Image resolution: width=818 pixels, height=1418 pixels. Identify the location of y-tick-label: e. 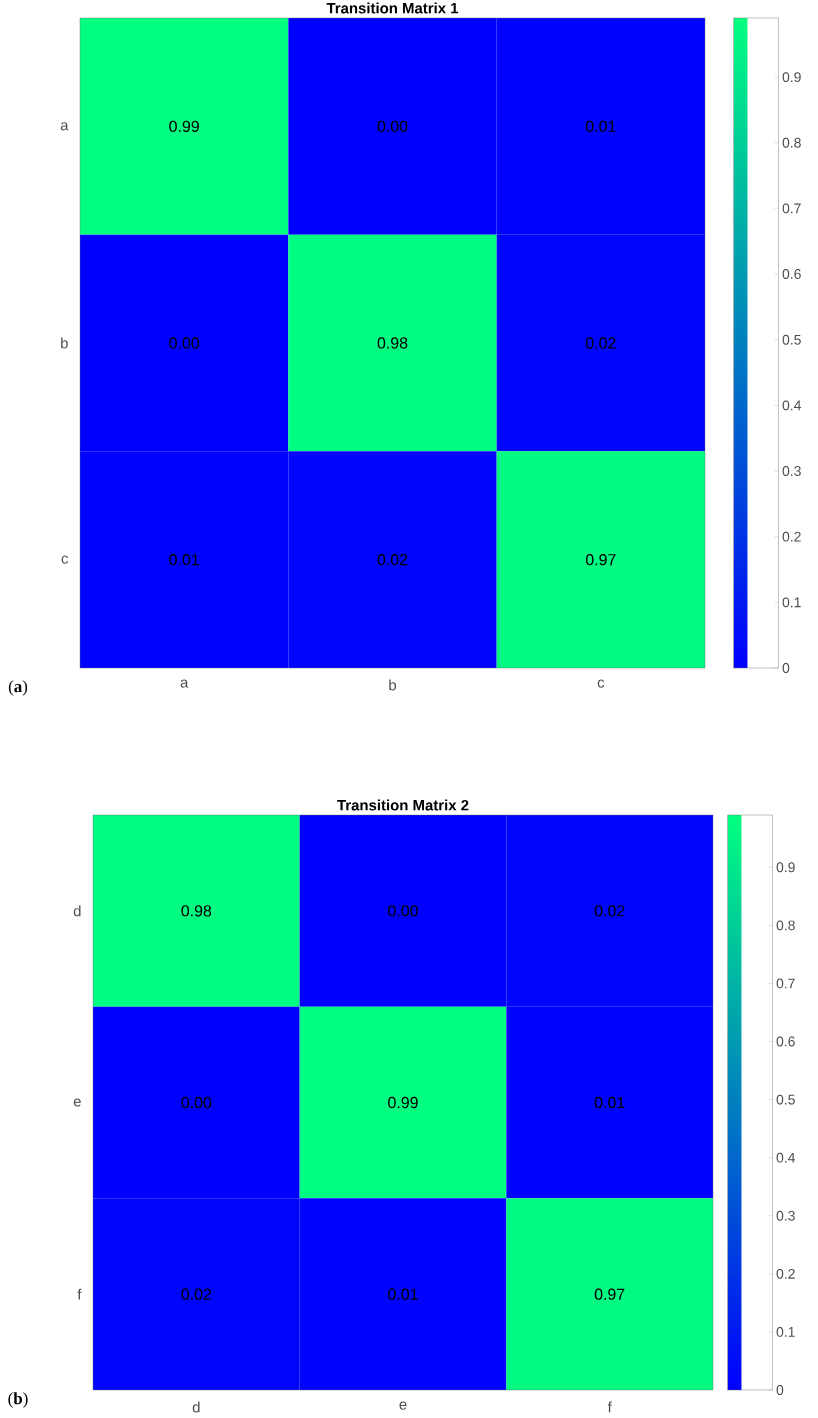
(77, 1102).